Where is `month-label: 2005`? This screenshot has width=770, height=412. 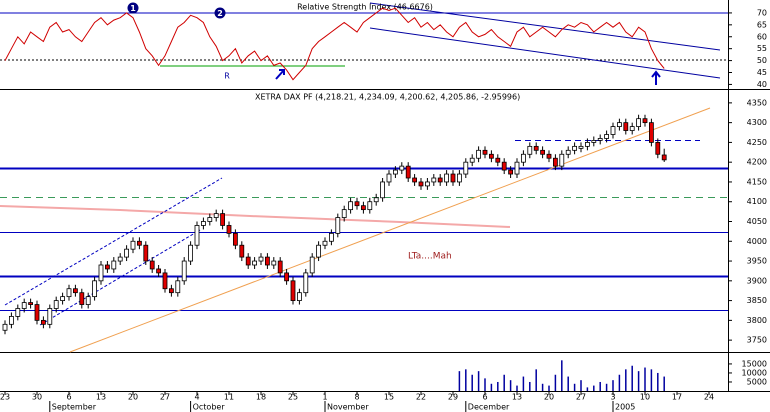
month-label: 2005 is located at coordinates (625, 407).